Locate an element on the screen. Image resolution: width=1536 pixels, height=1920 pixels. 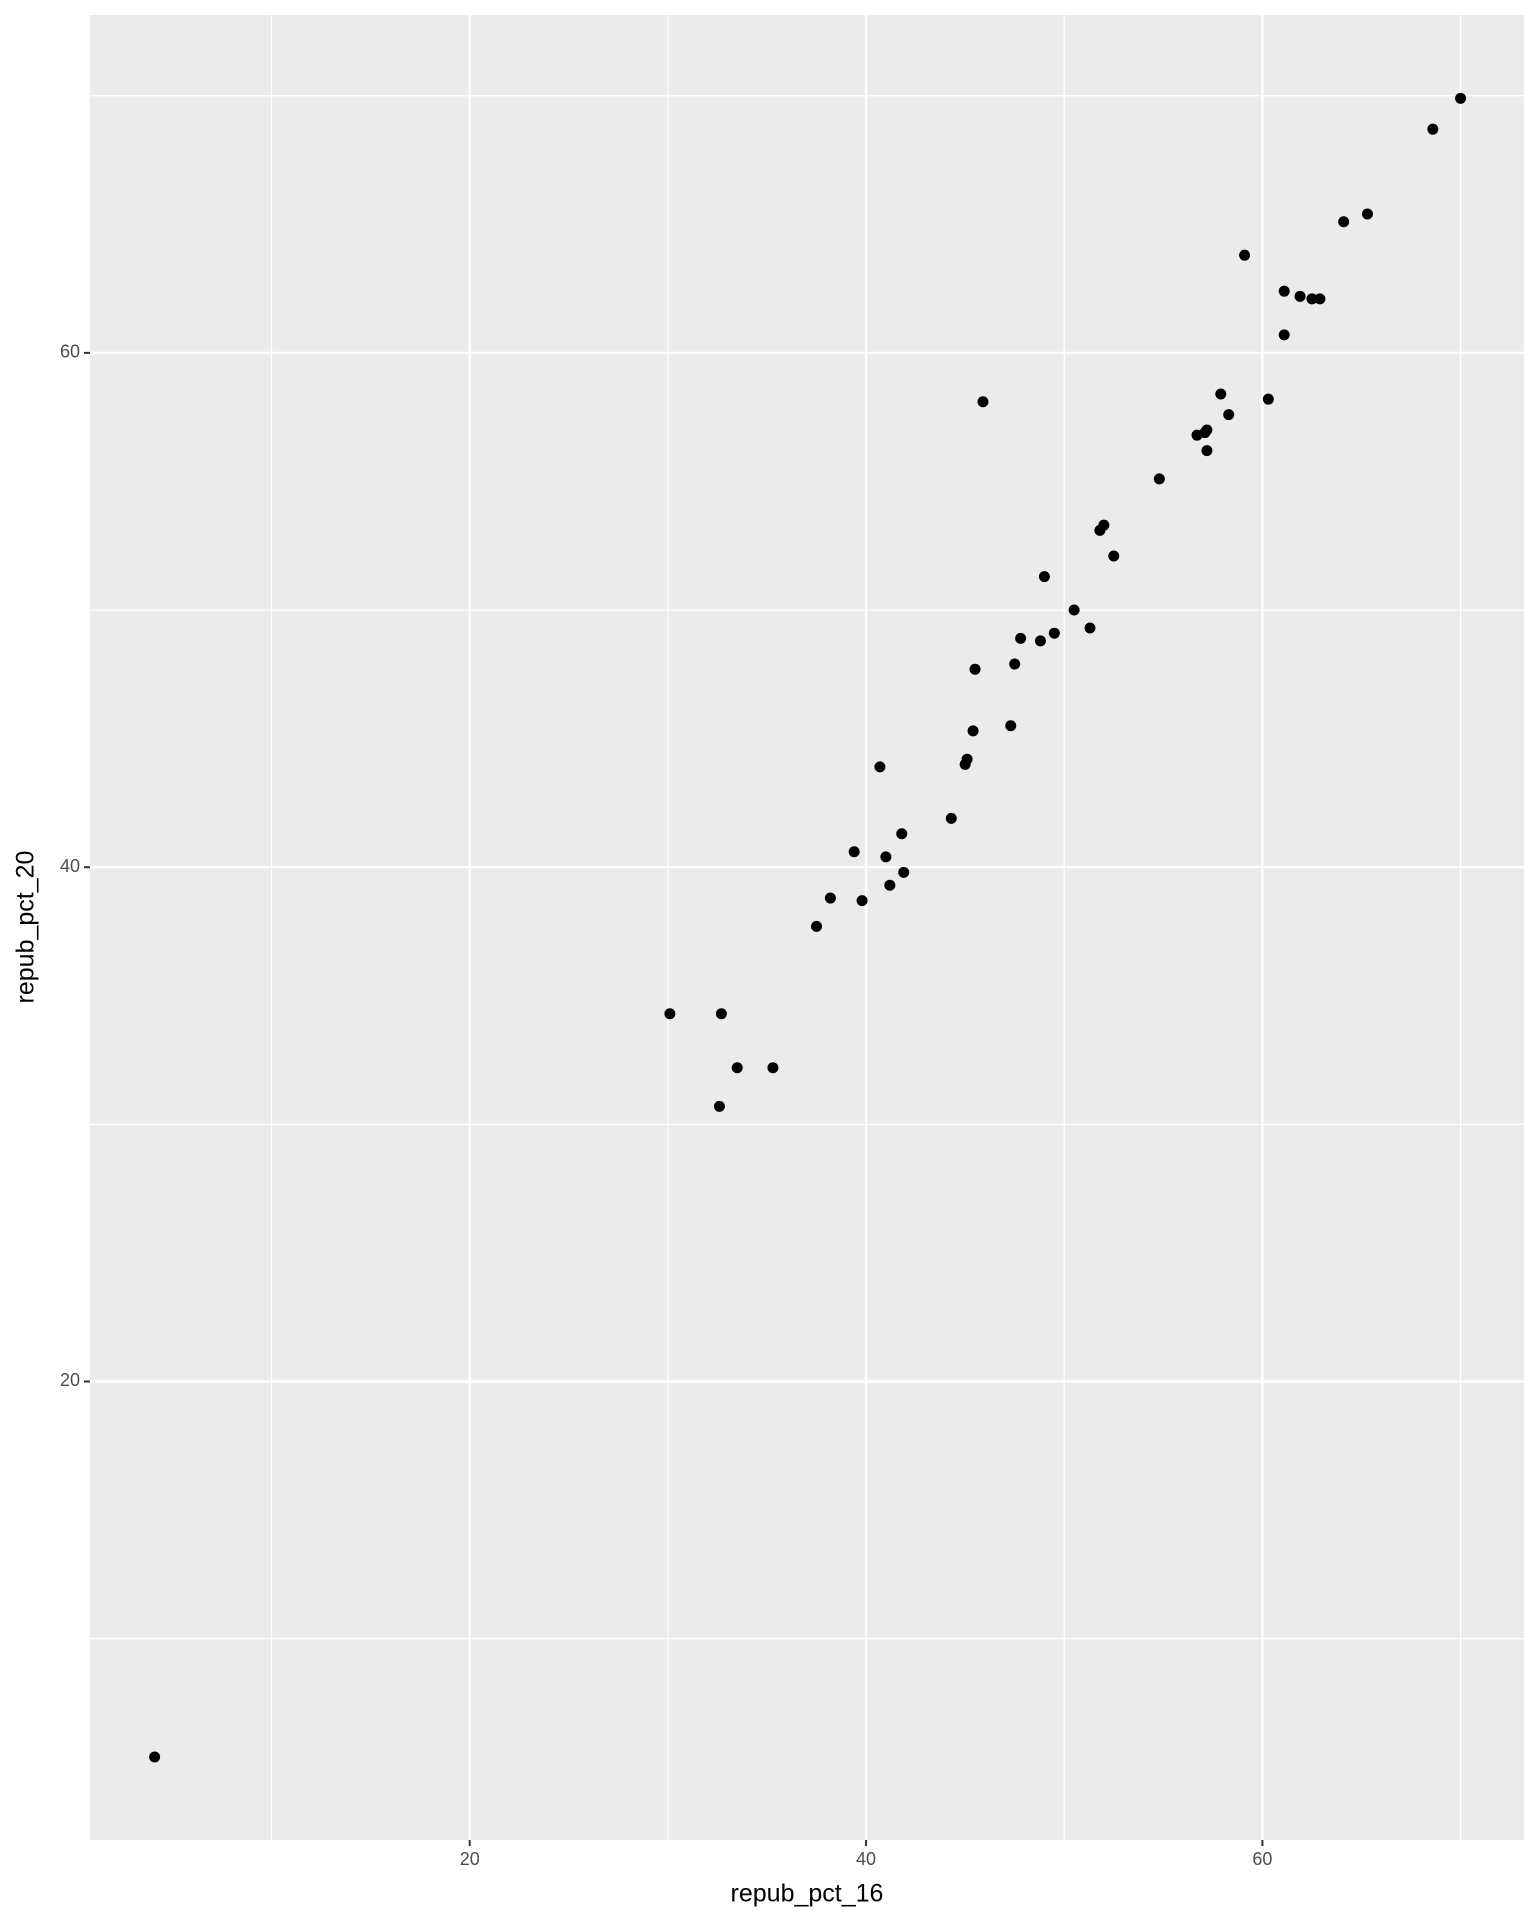
x-tick-label: 20 is located at coordinates (470, 1859).